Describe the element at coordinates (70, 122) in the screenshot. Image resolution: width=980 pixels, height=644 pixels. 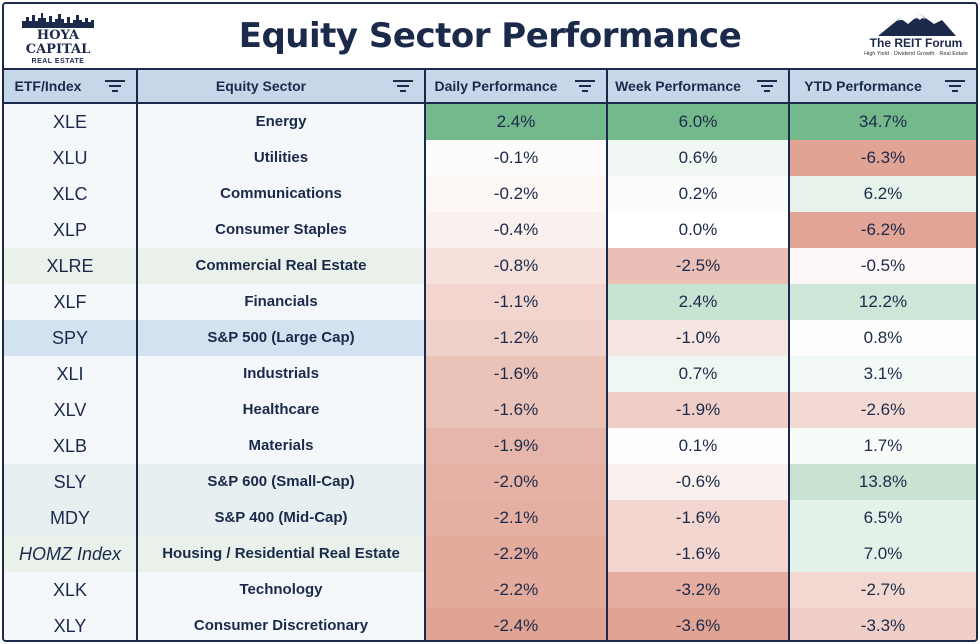
I see `cell-etf: XLE` at that location.